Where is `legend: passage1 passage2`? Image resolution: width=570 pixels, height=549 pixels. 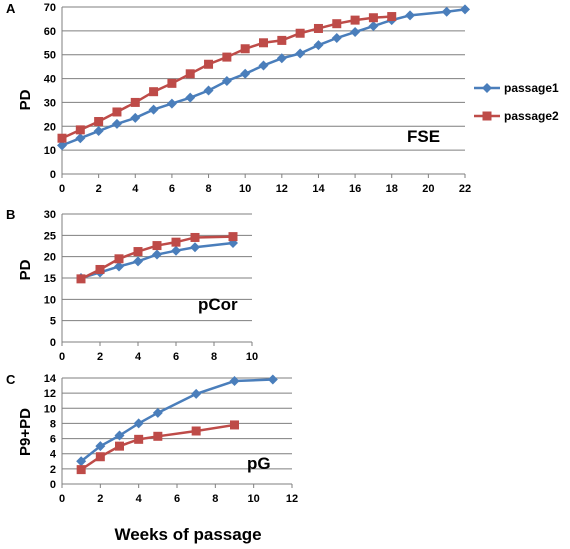
legend: passage1 passage2 is located at coordinates (516, 102).